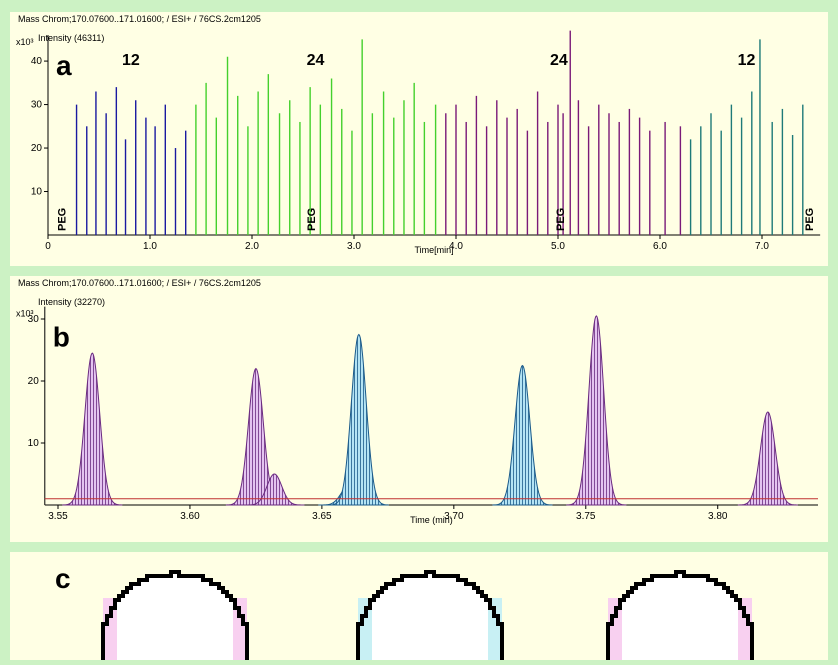 The height and width of the screenshot is (665, 838). What do you see at coordinates (48, 246) in the screenshot?
I see `x-tick-label: 0` at bounding box center [48, 246].